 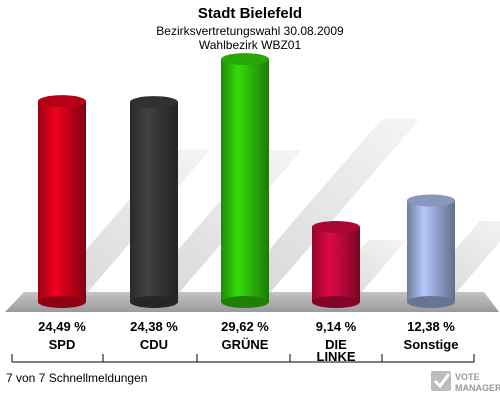 I want to click on category-label: SPD, so click(x=62, y=344).